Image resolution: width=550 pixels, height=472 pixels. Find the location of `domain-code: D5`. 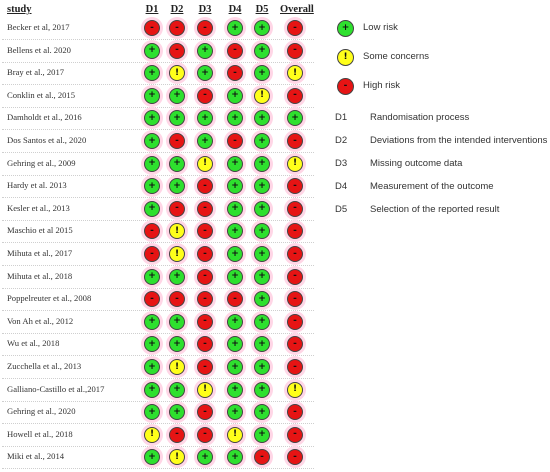

domain-code: D5 is located at coordinates (341, 209).